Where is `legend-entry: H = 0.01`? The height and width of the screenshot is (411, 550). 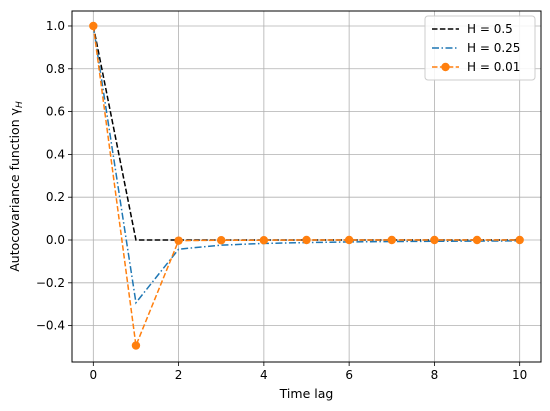 legend-entry: H = 0.01 is located at coordinates (476, 67).